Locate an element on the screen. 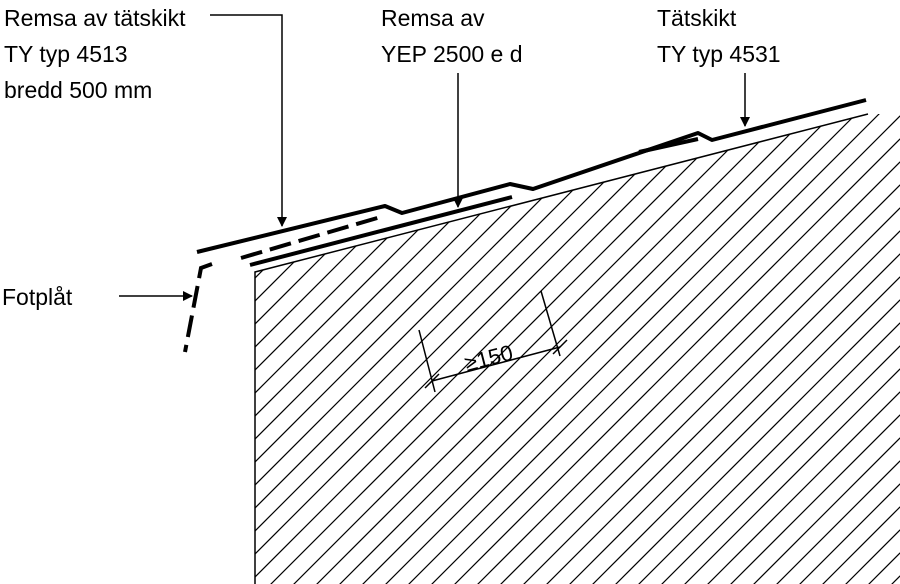  yep-strip is located at coordinates (381, 231).